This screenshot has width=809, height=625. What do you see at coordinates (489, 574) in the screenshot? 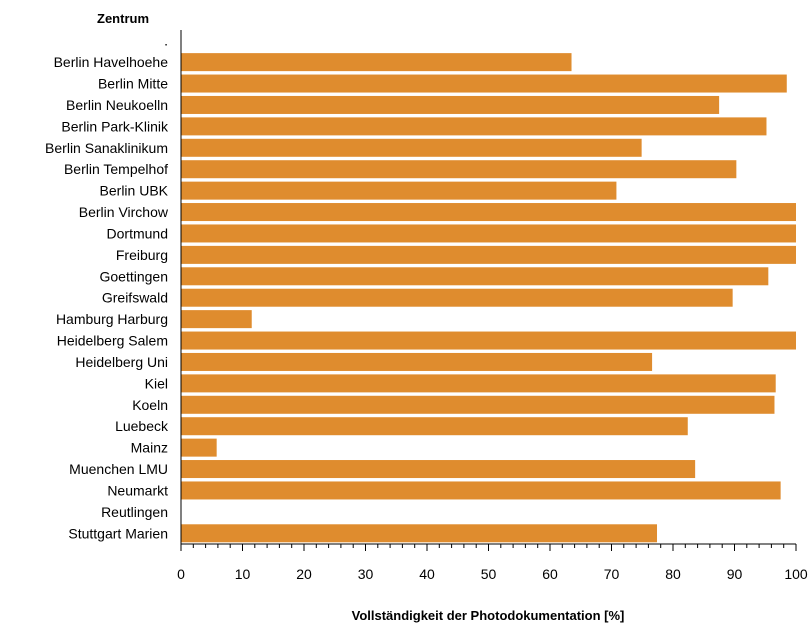
I see `x-tick-label-5: 50` at bounding box center [489, 574].